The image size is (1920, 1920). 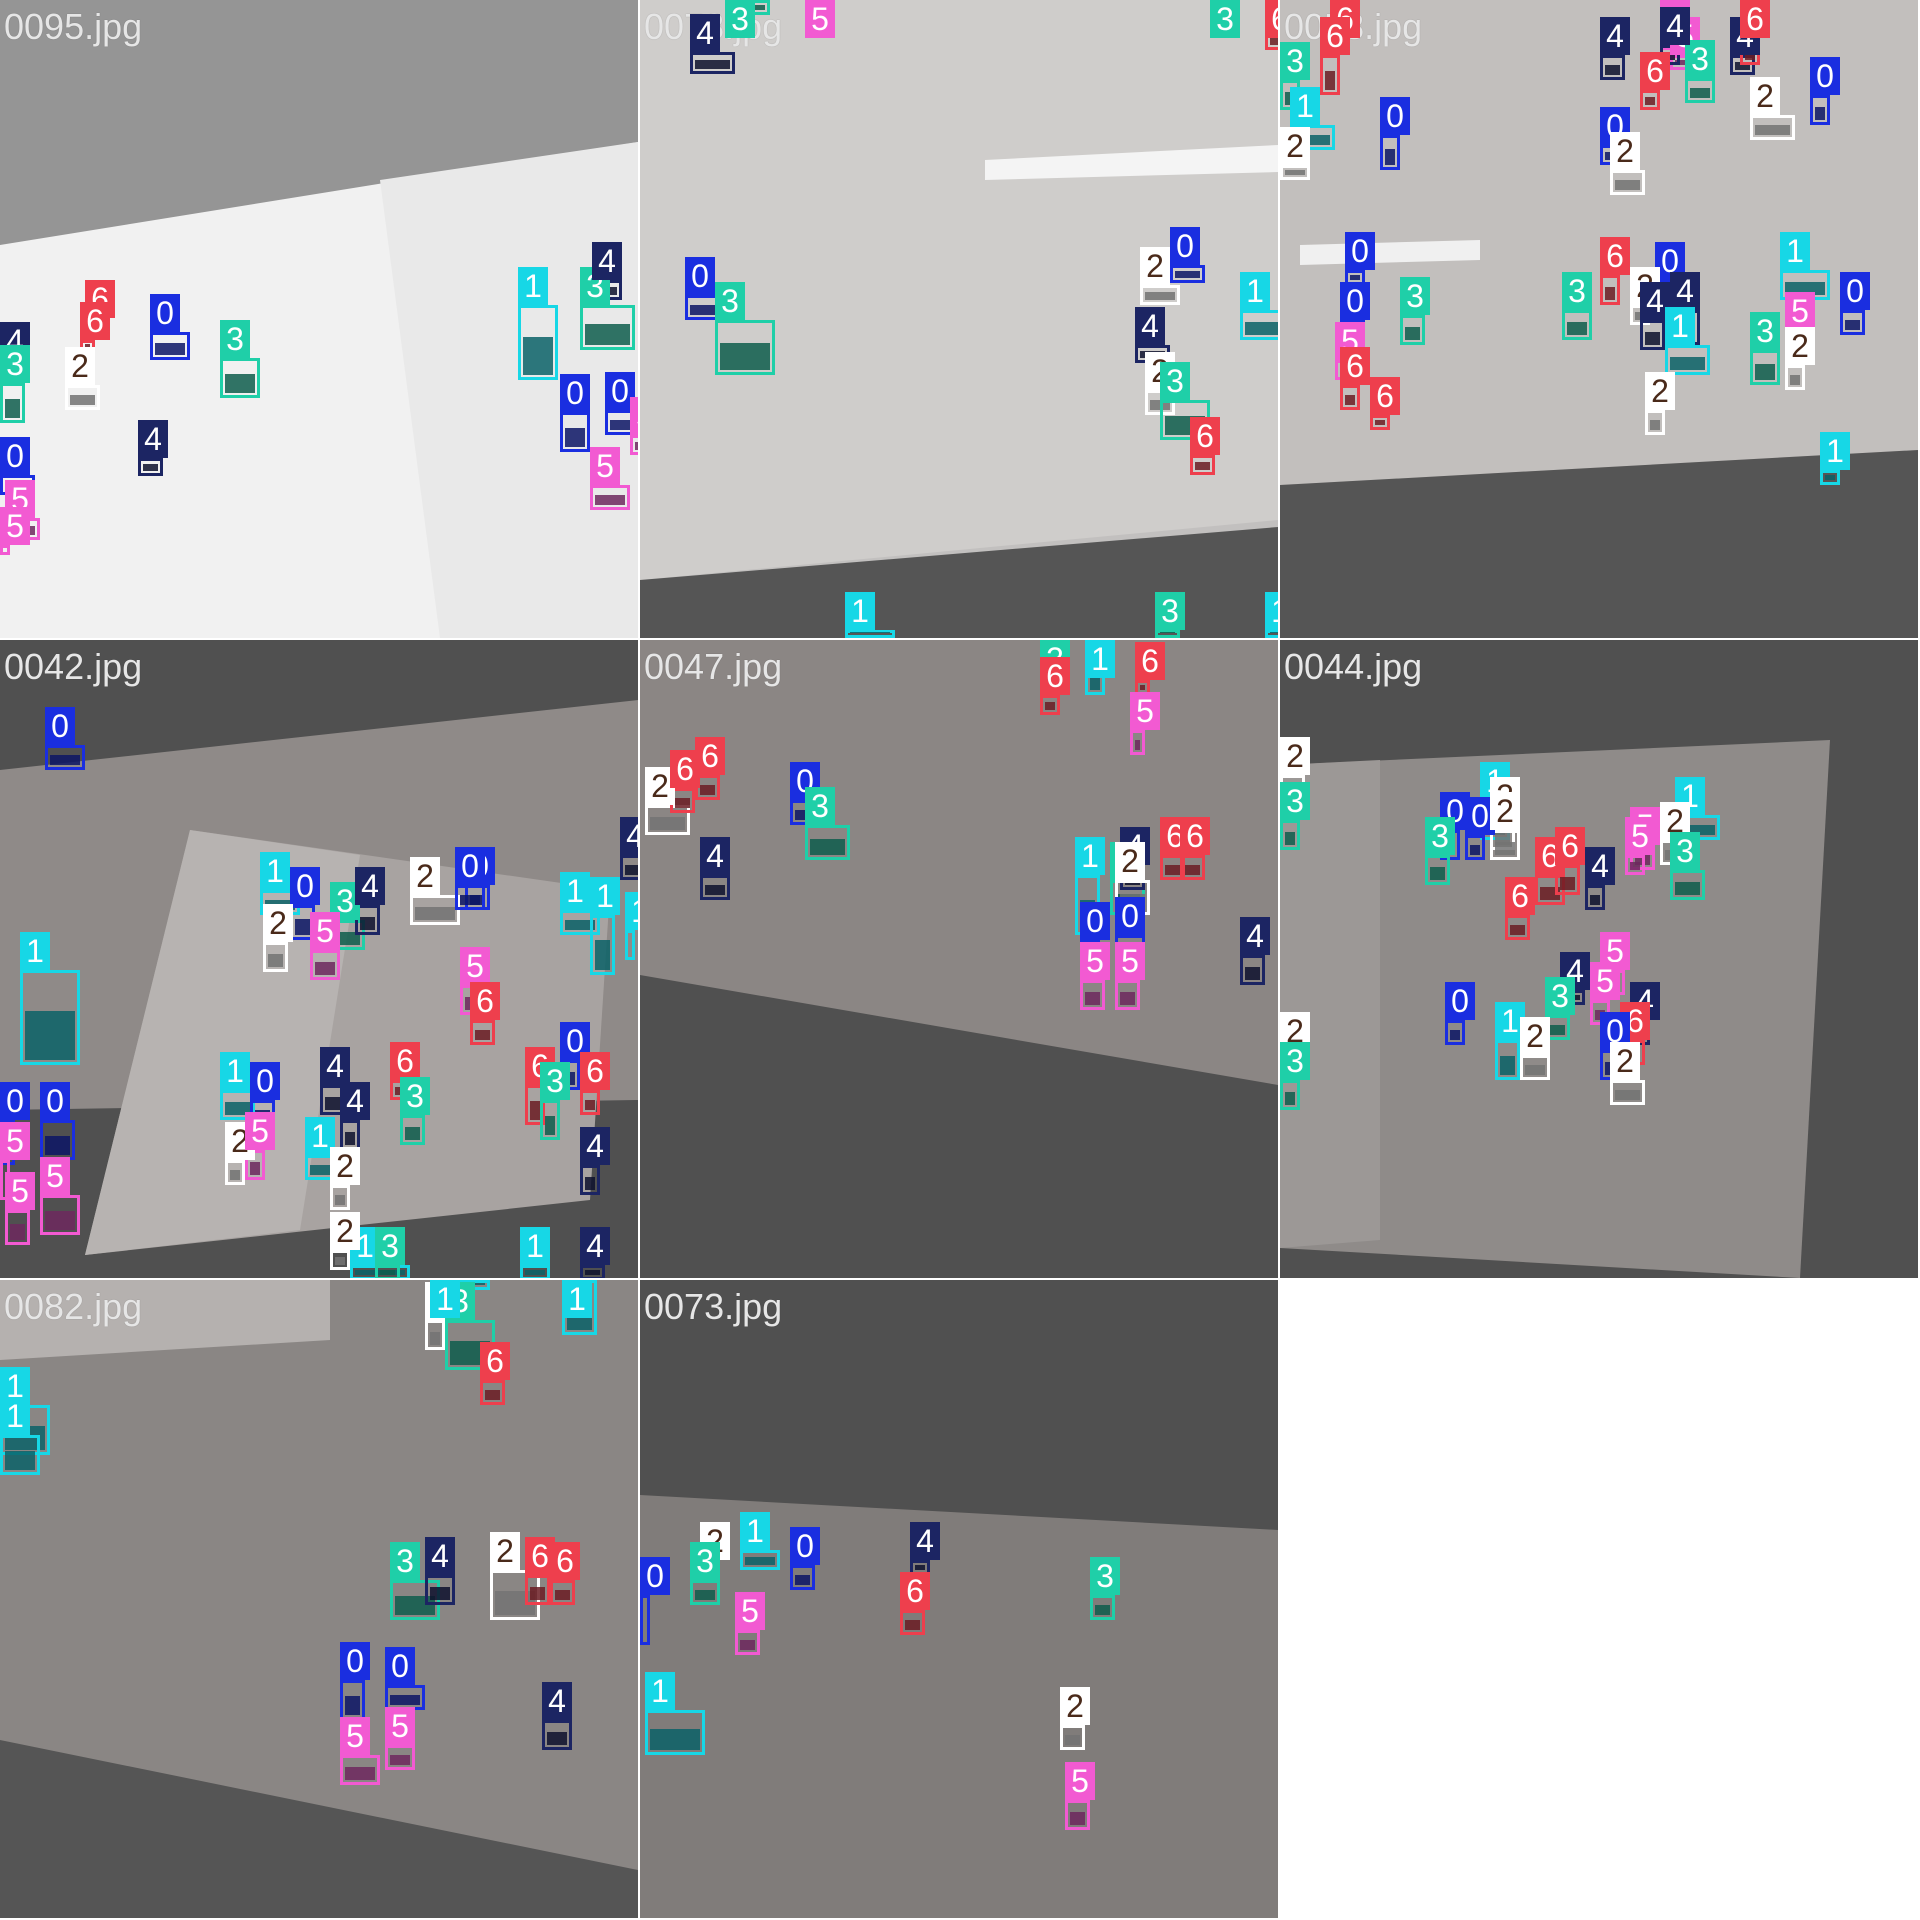 What do you see at coordinates (319, 319) in the screenshot?
I see `scene-background` at bounding box center [319, 319].